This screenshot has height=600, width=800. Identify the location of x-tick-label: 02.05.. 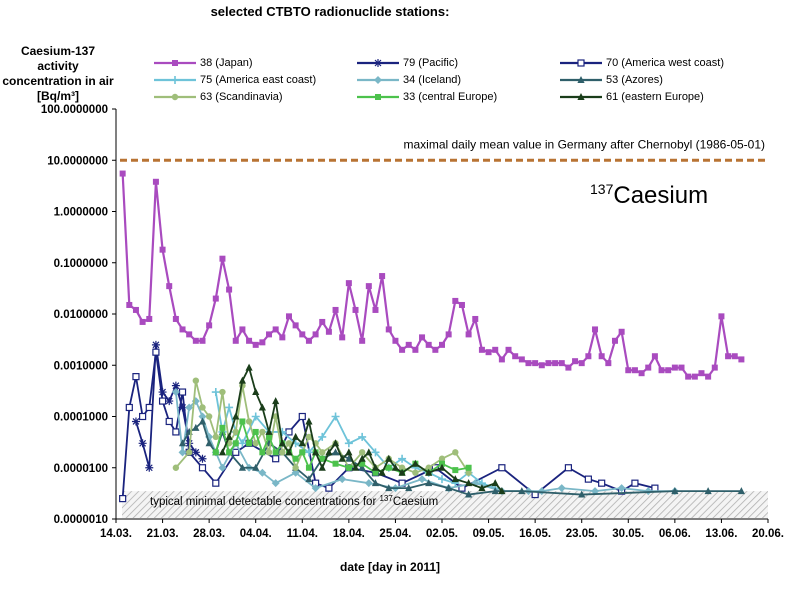
(442, 534).